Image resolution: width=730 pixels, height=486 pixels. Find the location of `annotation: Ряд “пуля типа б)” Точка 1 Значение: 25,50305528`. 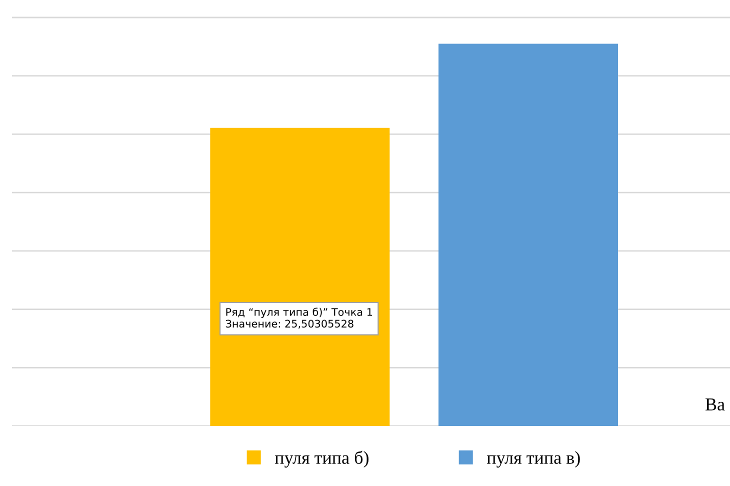

annotation: Ряд “пуля типа б)” Точка 1 Значение: 25,50305528 is located at coordinates (299, 318).